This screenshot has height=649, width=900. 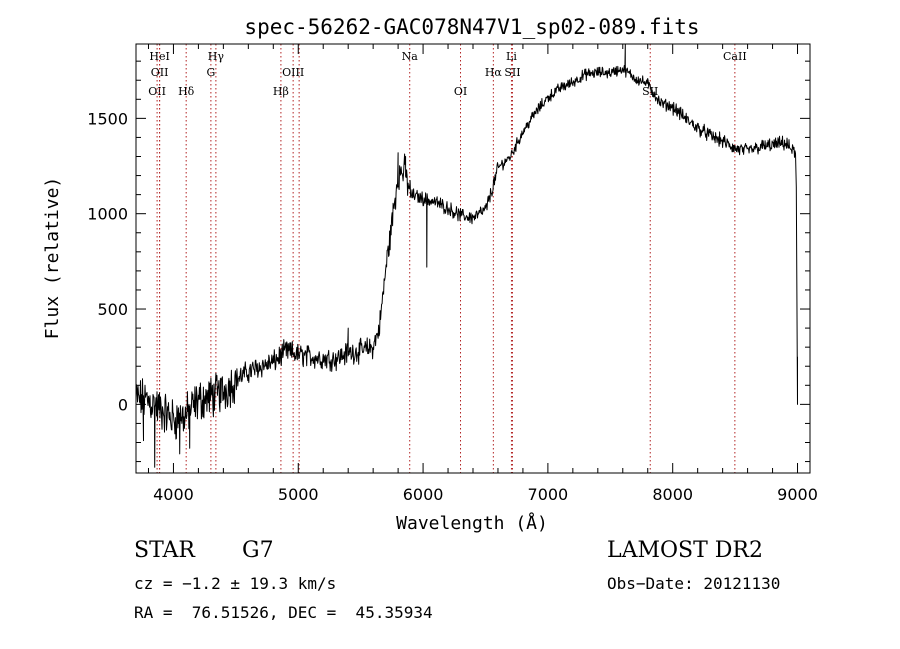 What do you see at coordinates (107, 118) in the screenshot?
I see `y-tick-label: 1500` at bounding box center [107, 118].